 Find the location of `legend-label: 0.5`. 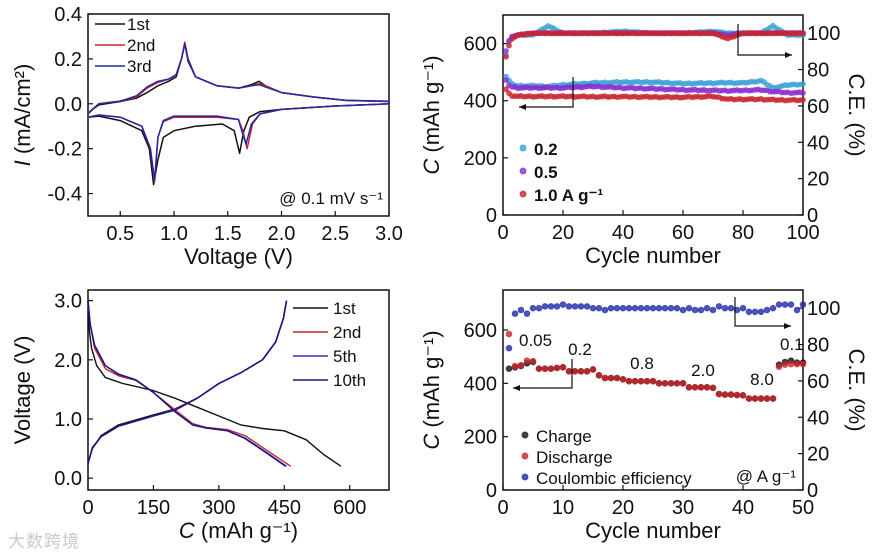

legend-label: 0.5 is located at coordinates (546, 172).